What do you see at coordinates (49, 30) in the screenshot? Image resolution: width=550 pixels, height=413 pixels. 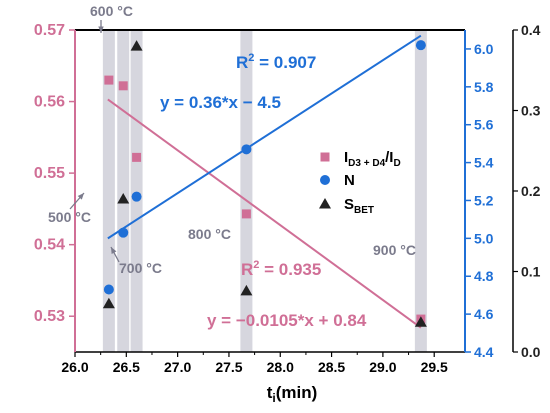 I see `left-y-tick-label: 0.57` at bounding box center [49, 30].